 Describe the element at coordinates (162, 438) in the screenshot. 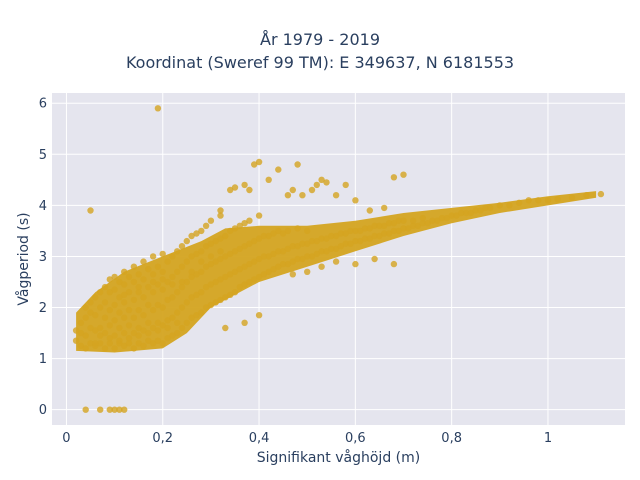

I see `x-tick-label: 0,2` at that location.